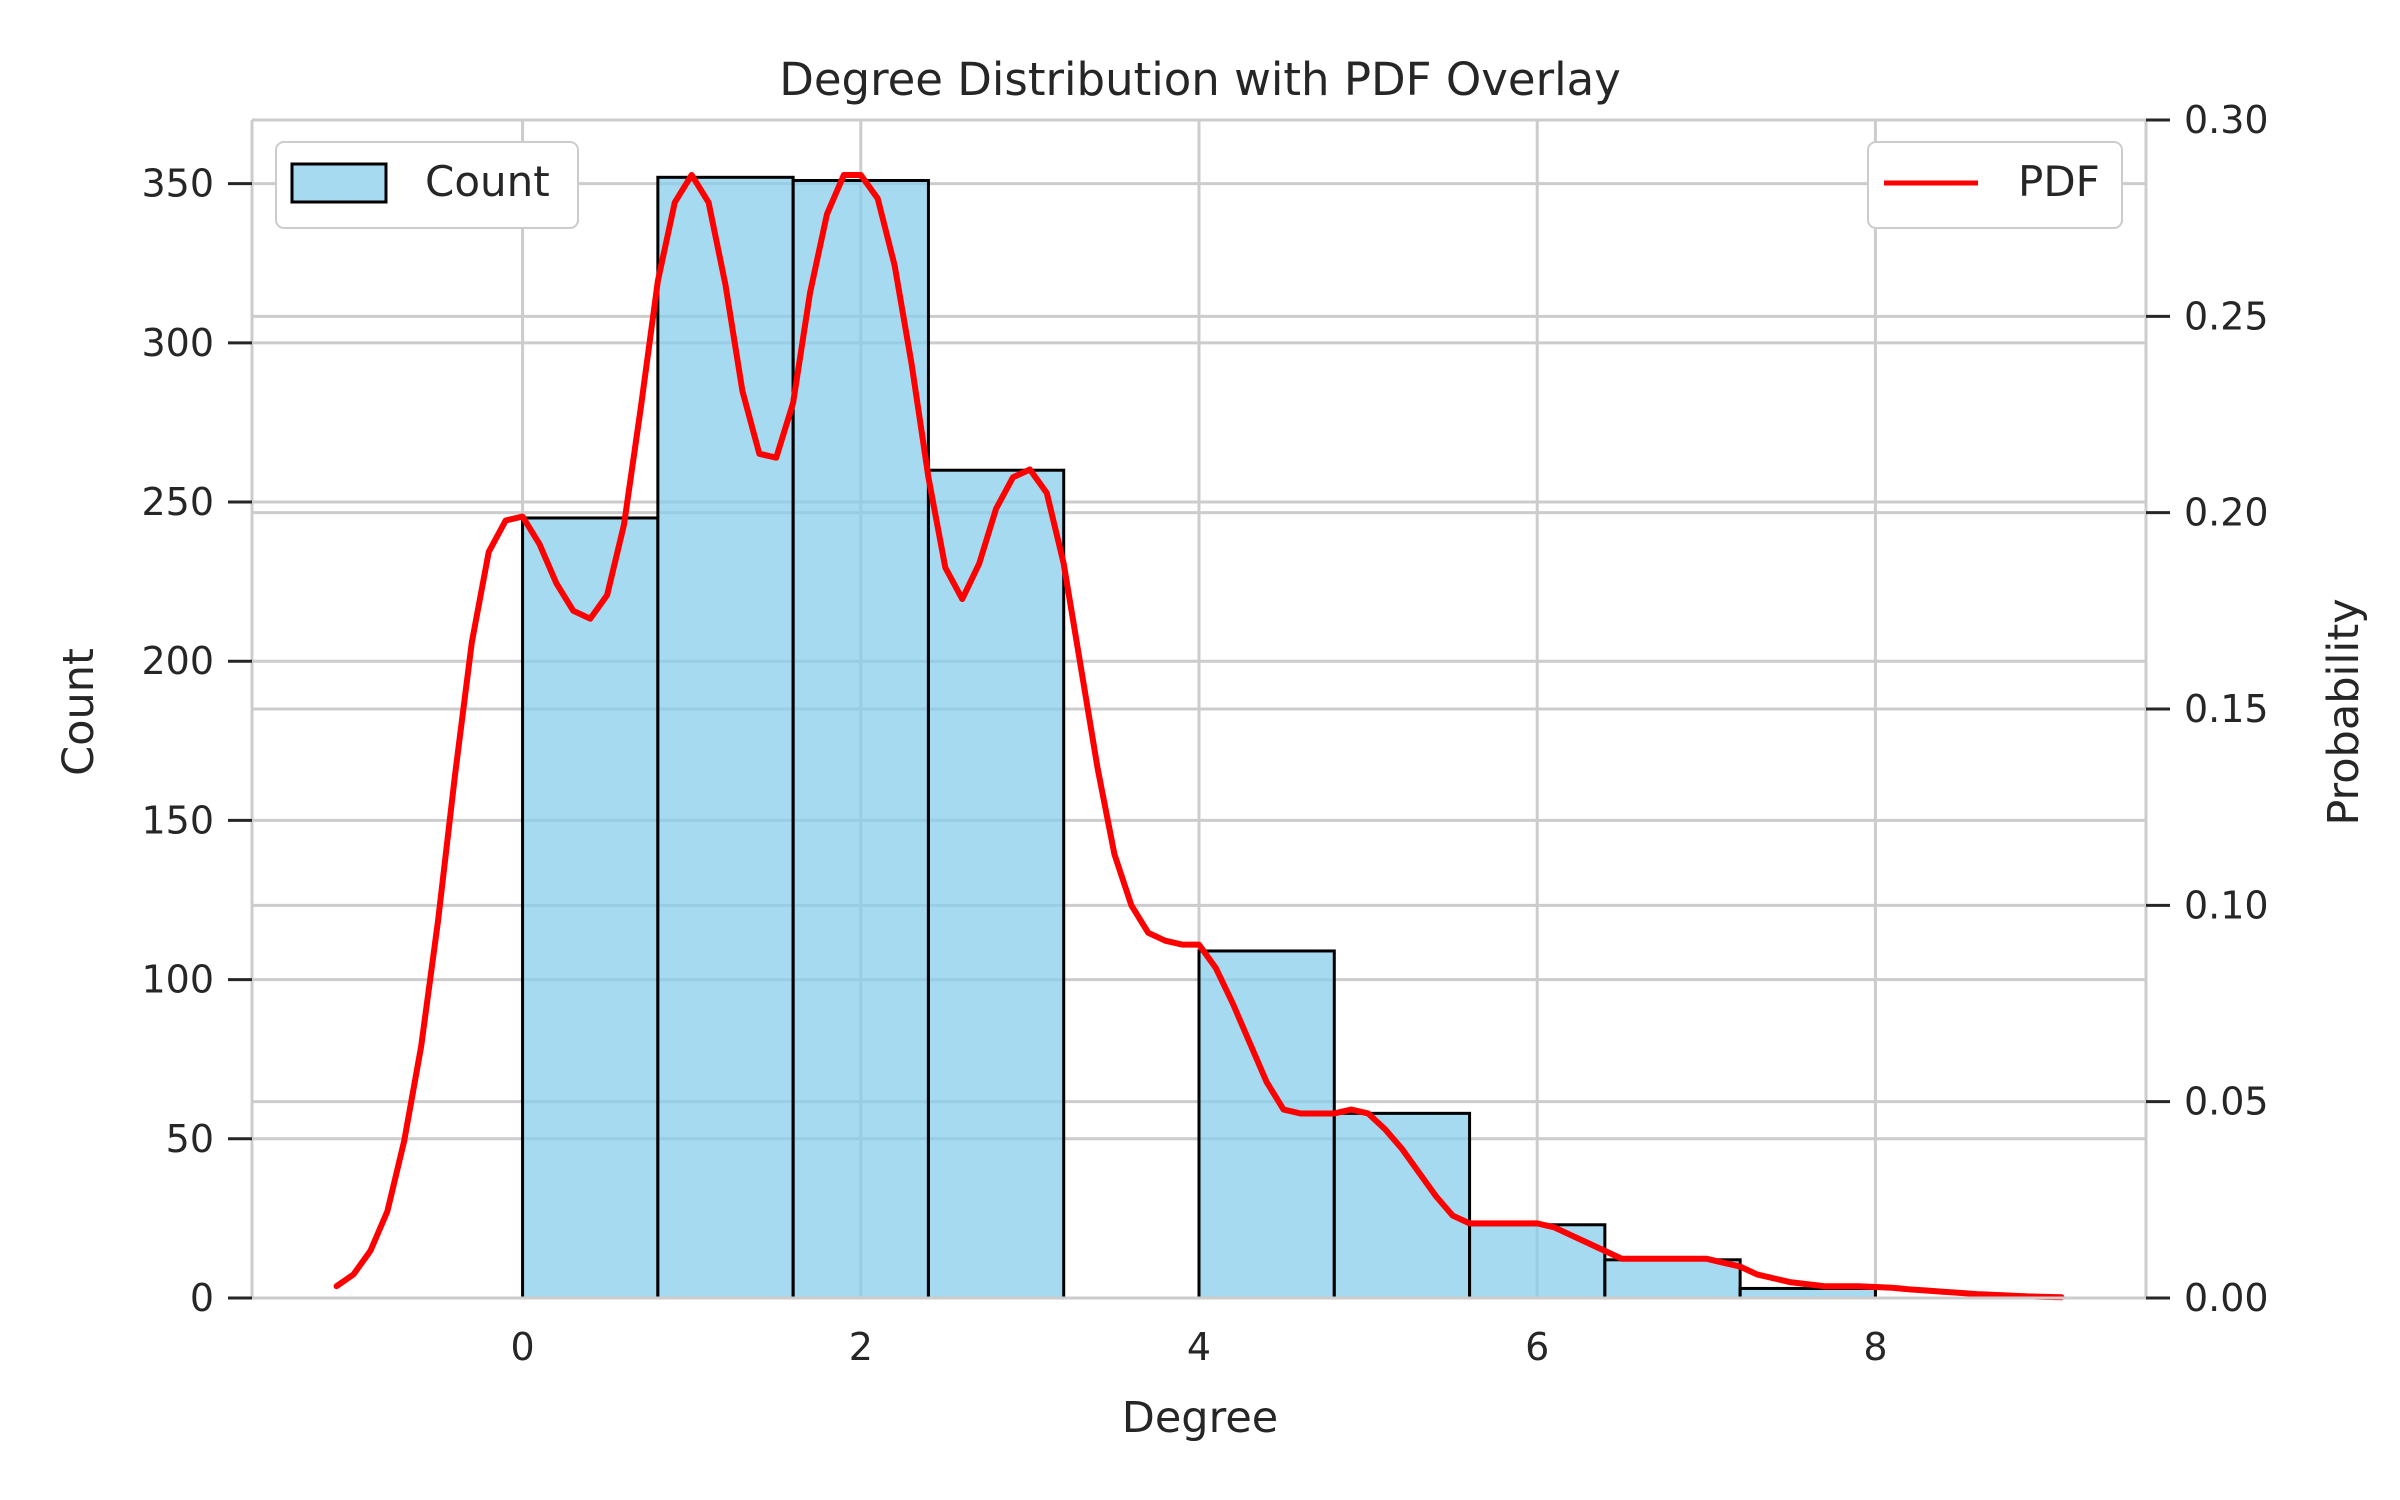  What do you see at coordinates (2226, 709) in the screenshot?
I see `right-y-tick-label: 0.15` at bounding box center [2226, 709].